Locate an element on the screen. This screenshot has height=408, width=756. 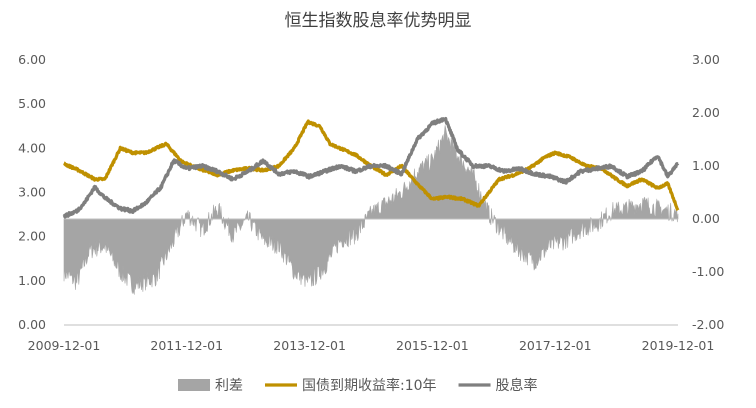
x-tick-label: 2013-12-01 is located at coordinates (309, 345).